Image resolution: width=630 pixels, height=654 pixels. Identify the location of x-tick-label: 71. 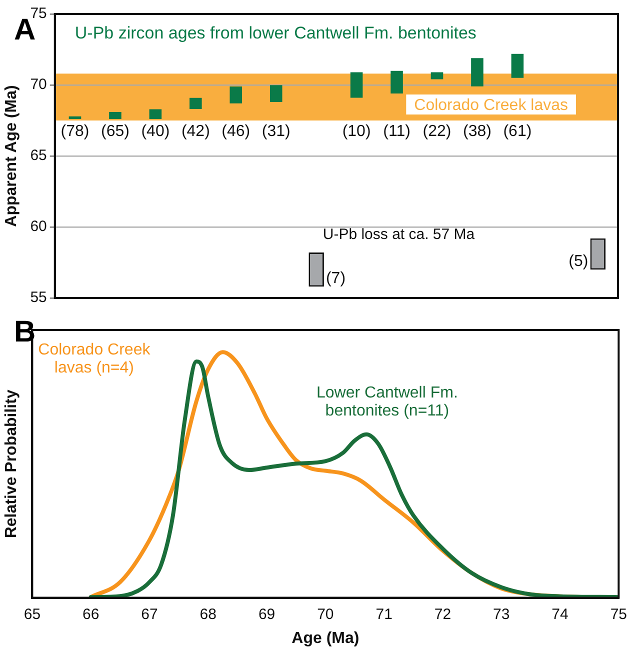
(384, 614).